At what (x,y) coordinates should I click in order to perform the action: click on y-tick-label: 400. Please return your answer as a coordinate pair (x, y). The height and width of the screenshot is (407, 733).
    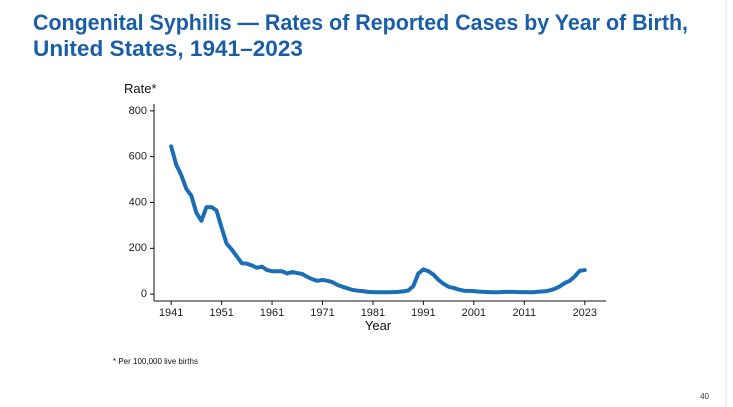
    Looking at the image, I should click on (138, 202).